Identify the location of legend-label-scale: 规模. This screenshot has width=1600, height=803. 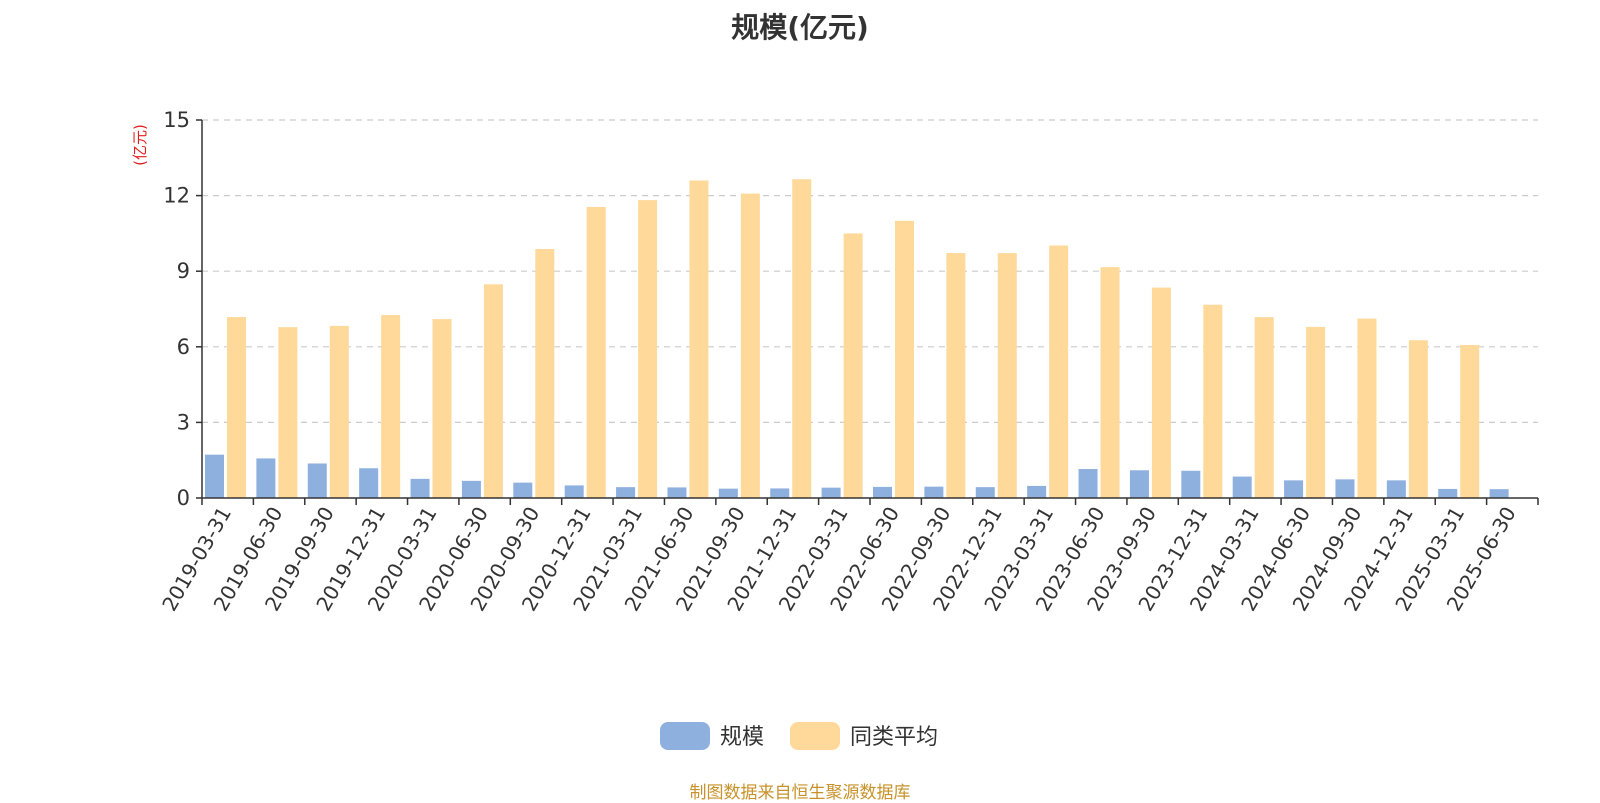
(742, 737).